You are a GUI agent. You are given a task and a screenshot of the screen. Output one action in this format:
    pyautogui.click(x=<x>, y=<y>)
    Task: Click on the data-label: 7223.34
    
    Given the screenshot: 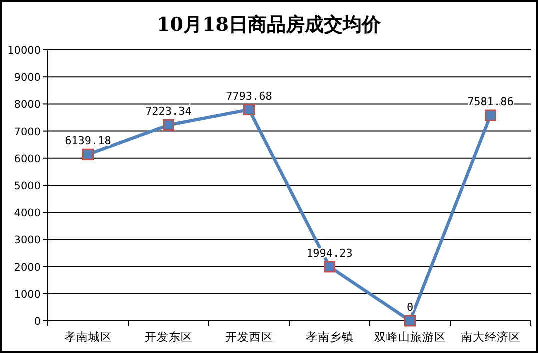 What is the action you would take?
    pyautogui.click(x=169, y=111)
    